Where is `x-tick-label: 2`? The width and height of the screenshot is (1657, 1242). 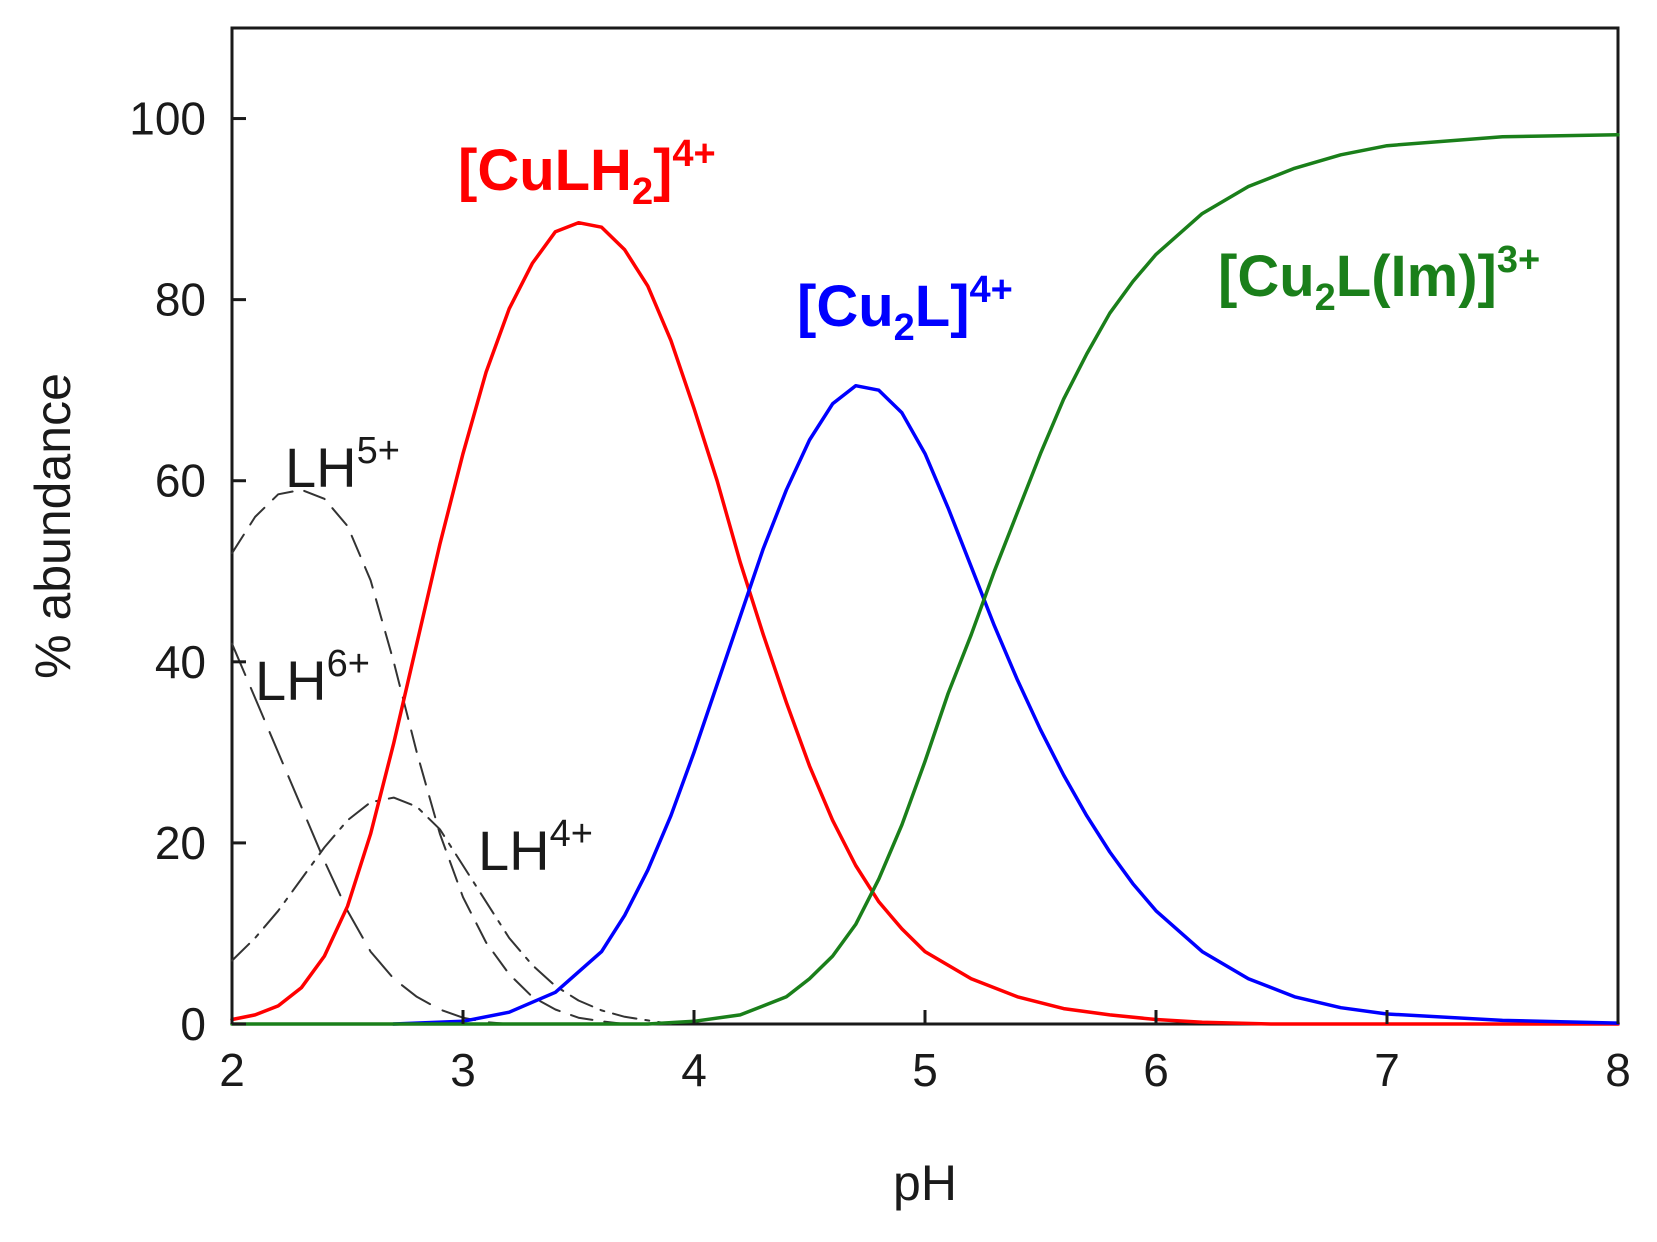 x-tick-label: 2 is located at coordinates (232, 1070).